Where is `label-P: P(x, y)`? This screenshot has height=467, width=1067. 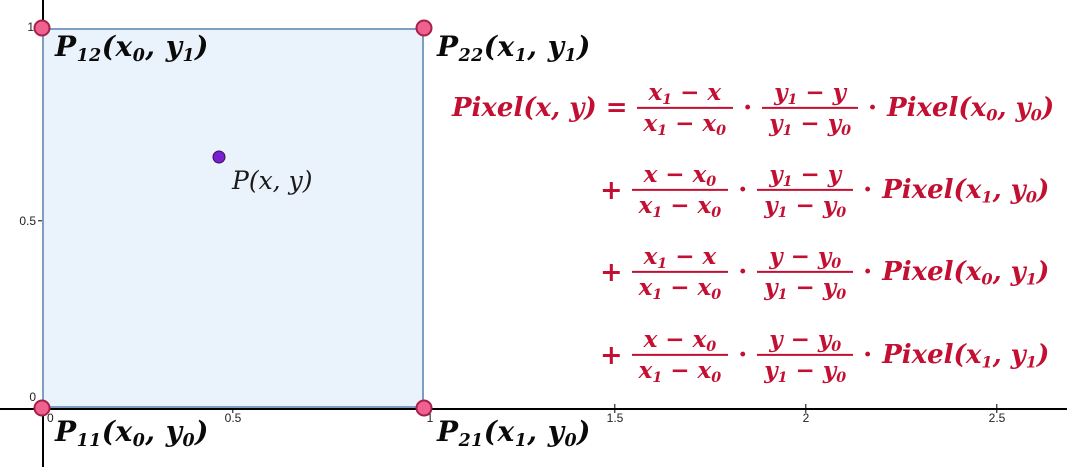
label-P: P(x, y) is located at coordinates (272, 180).